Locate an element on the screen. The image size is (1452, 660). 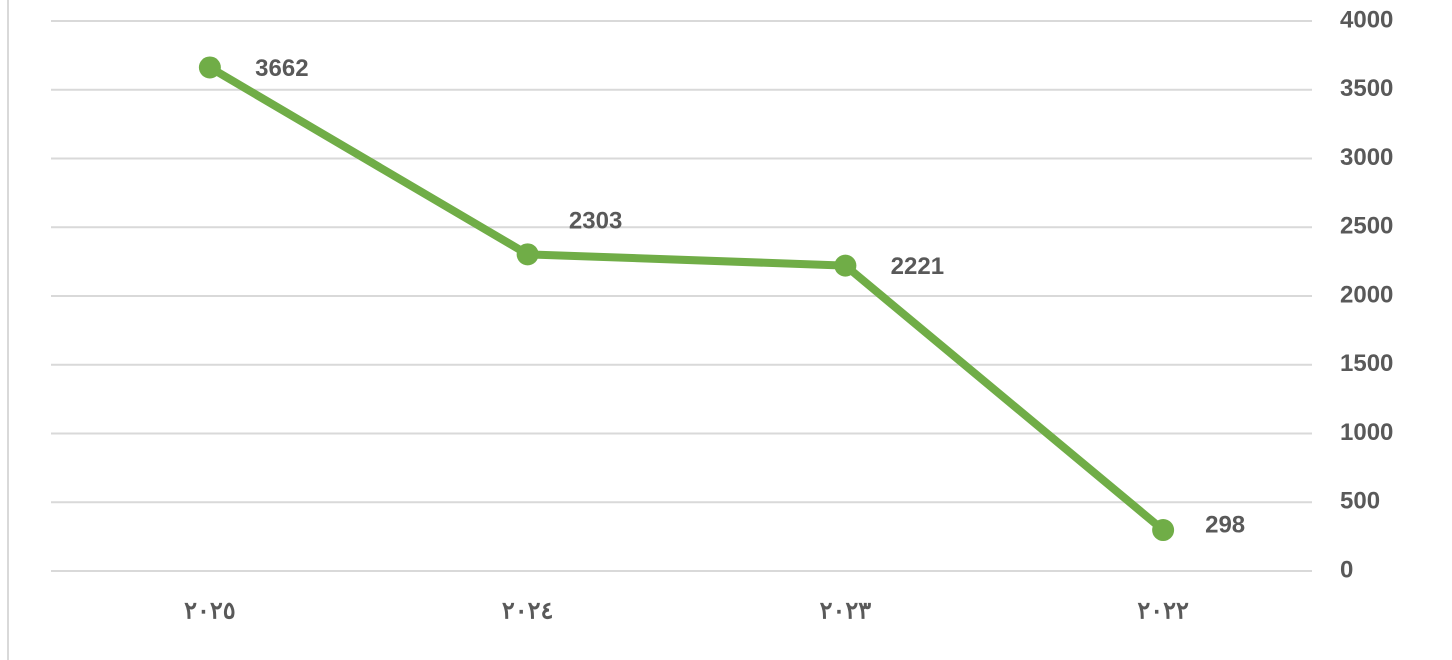
x-tick-label: ٢٠٢٢ is located at coordinates (1163, 610).